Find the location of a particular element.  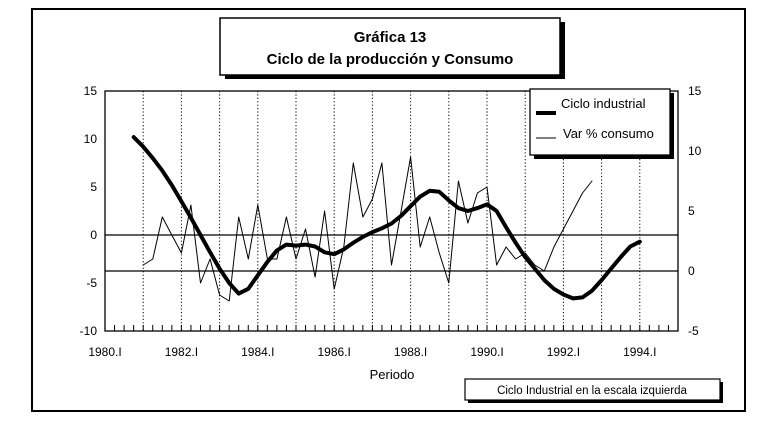

y-right-tick-label: 0 is located at coordinates (691, 271).